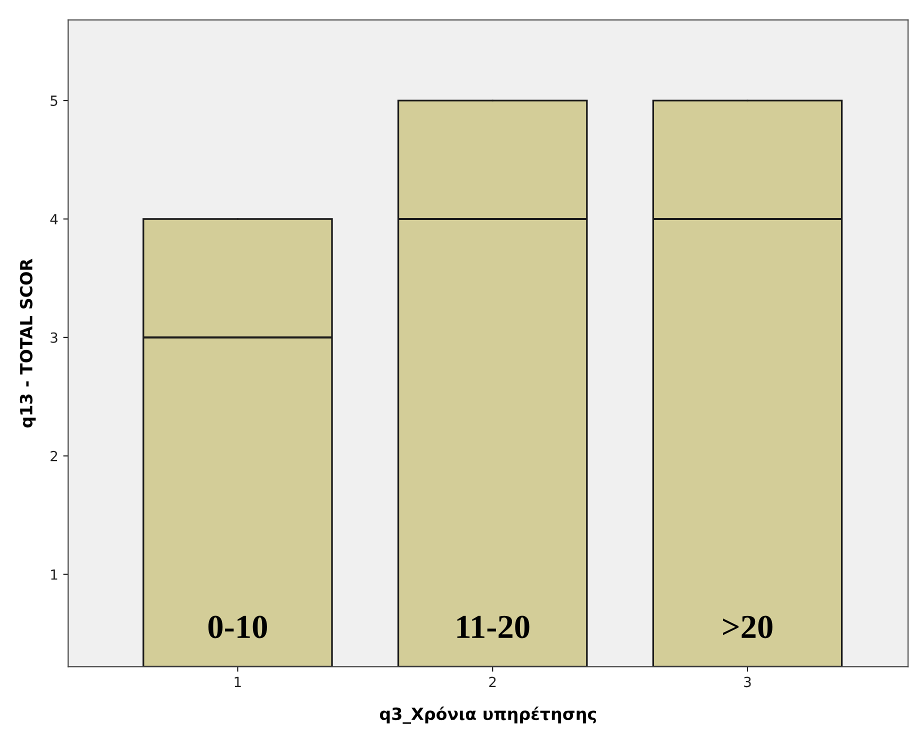 The width and height of the screenshot is (909, 740). What do you see at coordinates (237, 682) in the screenshot?
I see `x-tick-label: 1` at bounding box center [237, 682].